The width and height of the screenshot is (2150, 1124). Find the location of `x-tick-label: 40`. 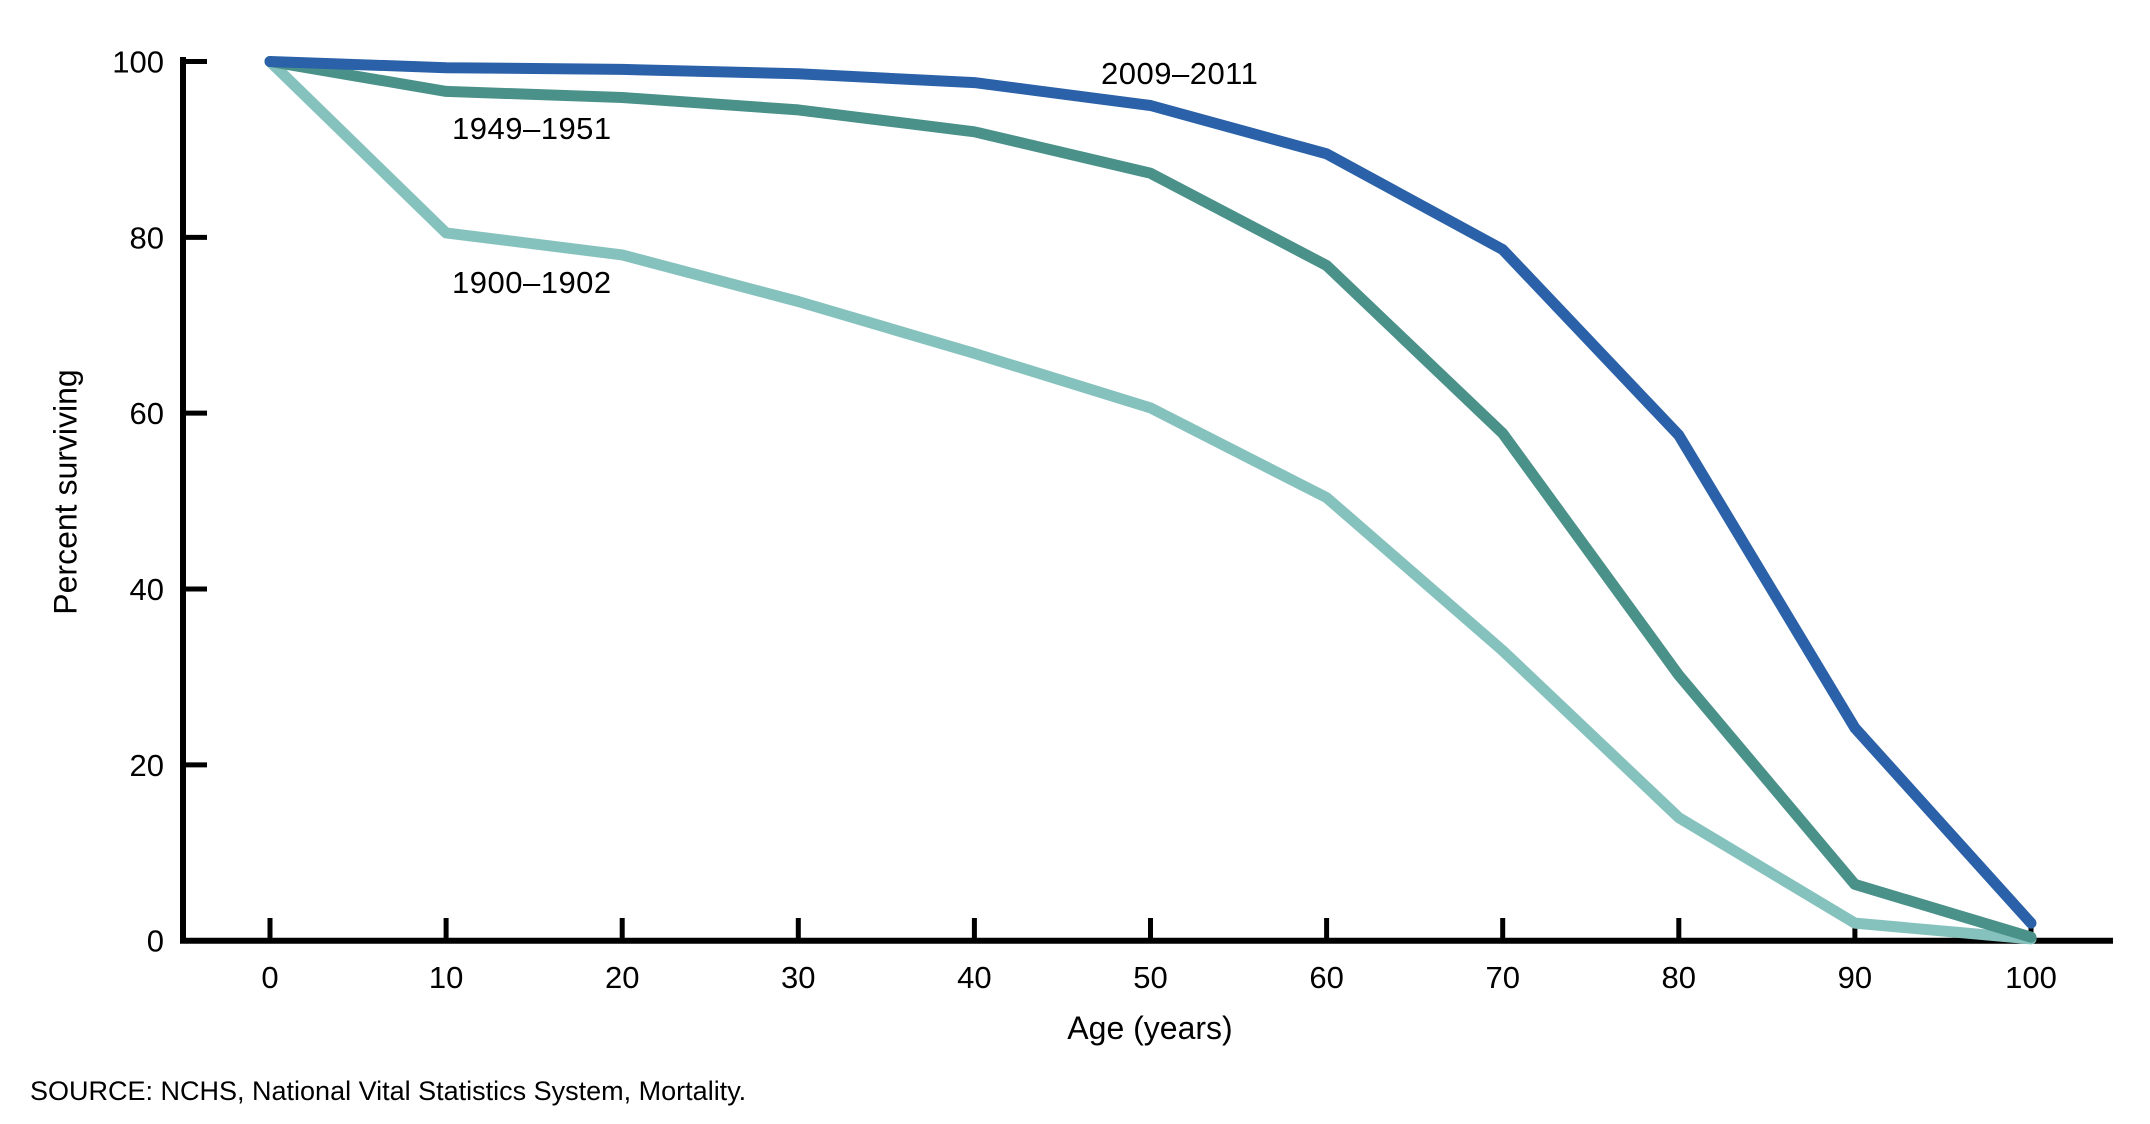

x-tick-label: 40 is located at coordinates (974, 977).